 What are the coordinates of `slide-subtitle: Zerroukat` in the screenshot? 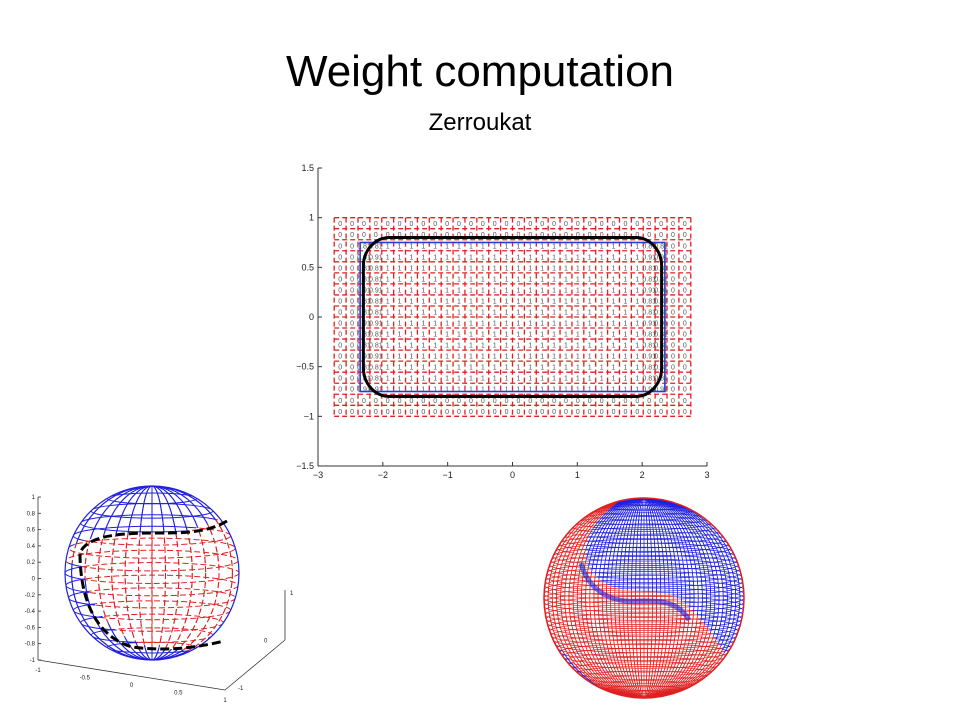 It's located at (480, 122).